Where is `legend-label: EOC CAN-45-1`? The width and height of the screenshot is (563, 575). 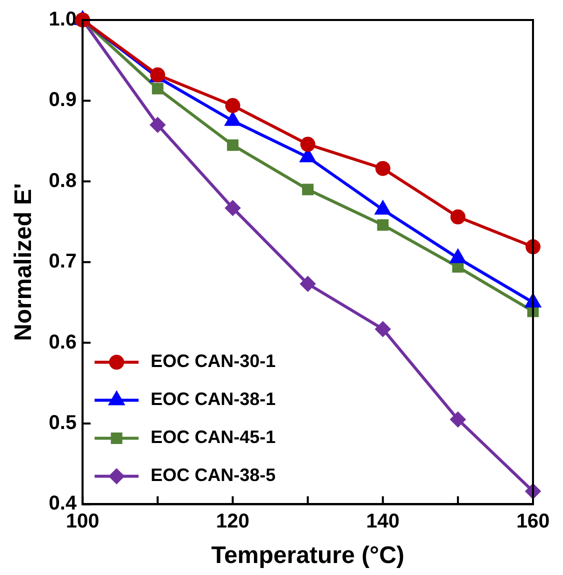 legend-label: EOC CAN-45-1 is located at coordinates (213, 437).